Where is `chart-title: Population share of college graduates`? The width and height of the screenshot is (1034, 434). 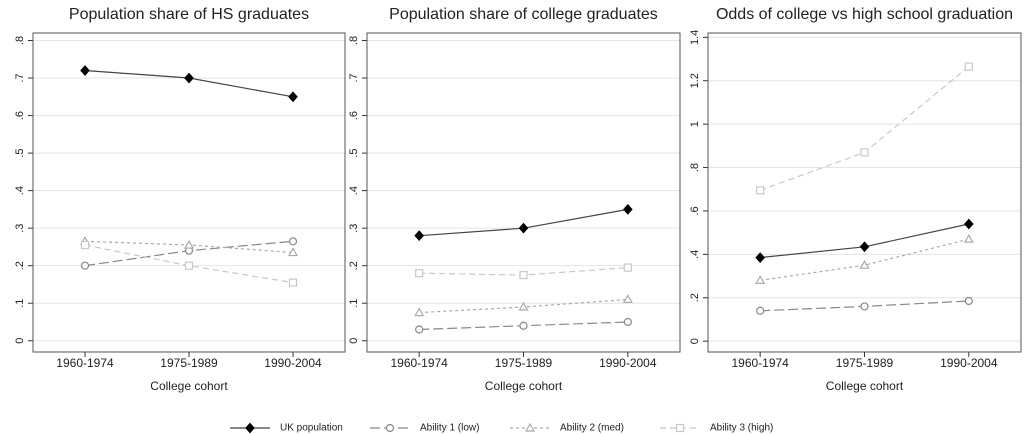 chart-title: Population share of college graduates is located at coordinates (523, 14).